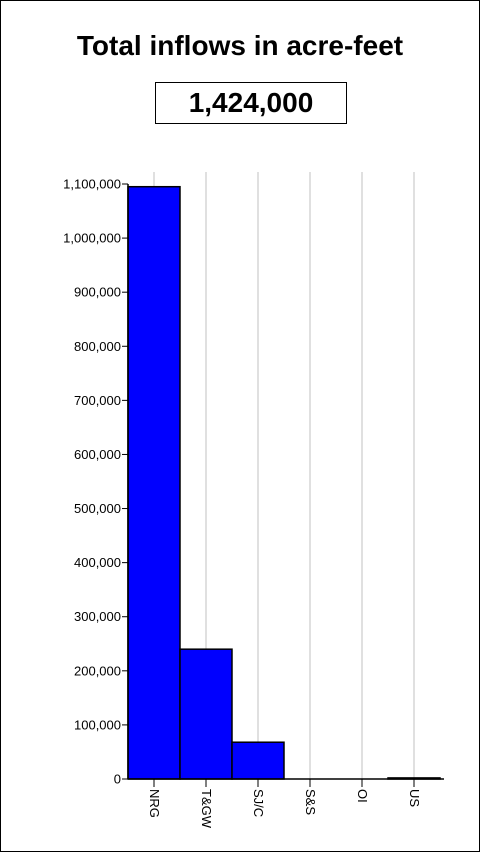  I want to click on chart-title: Total inflows in acre-feet, so click(240, 45).